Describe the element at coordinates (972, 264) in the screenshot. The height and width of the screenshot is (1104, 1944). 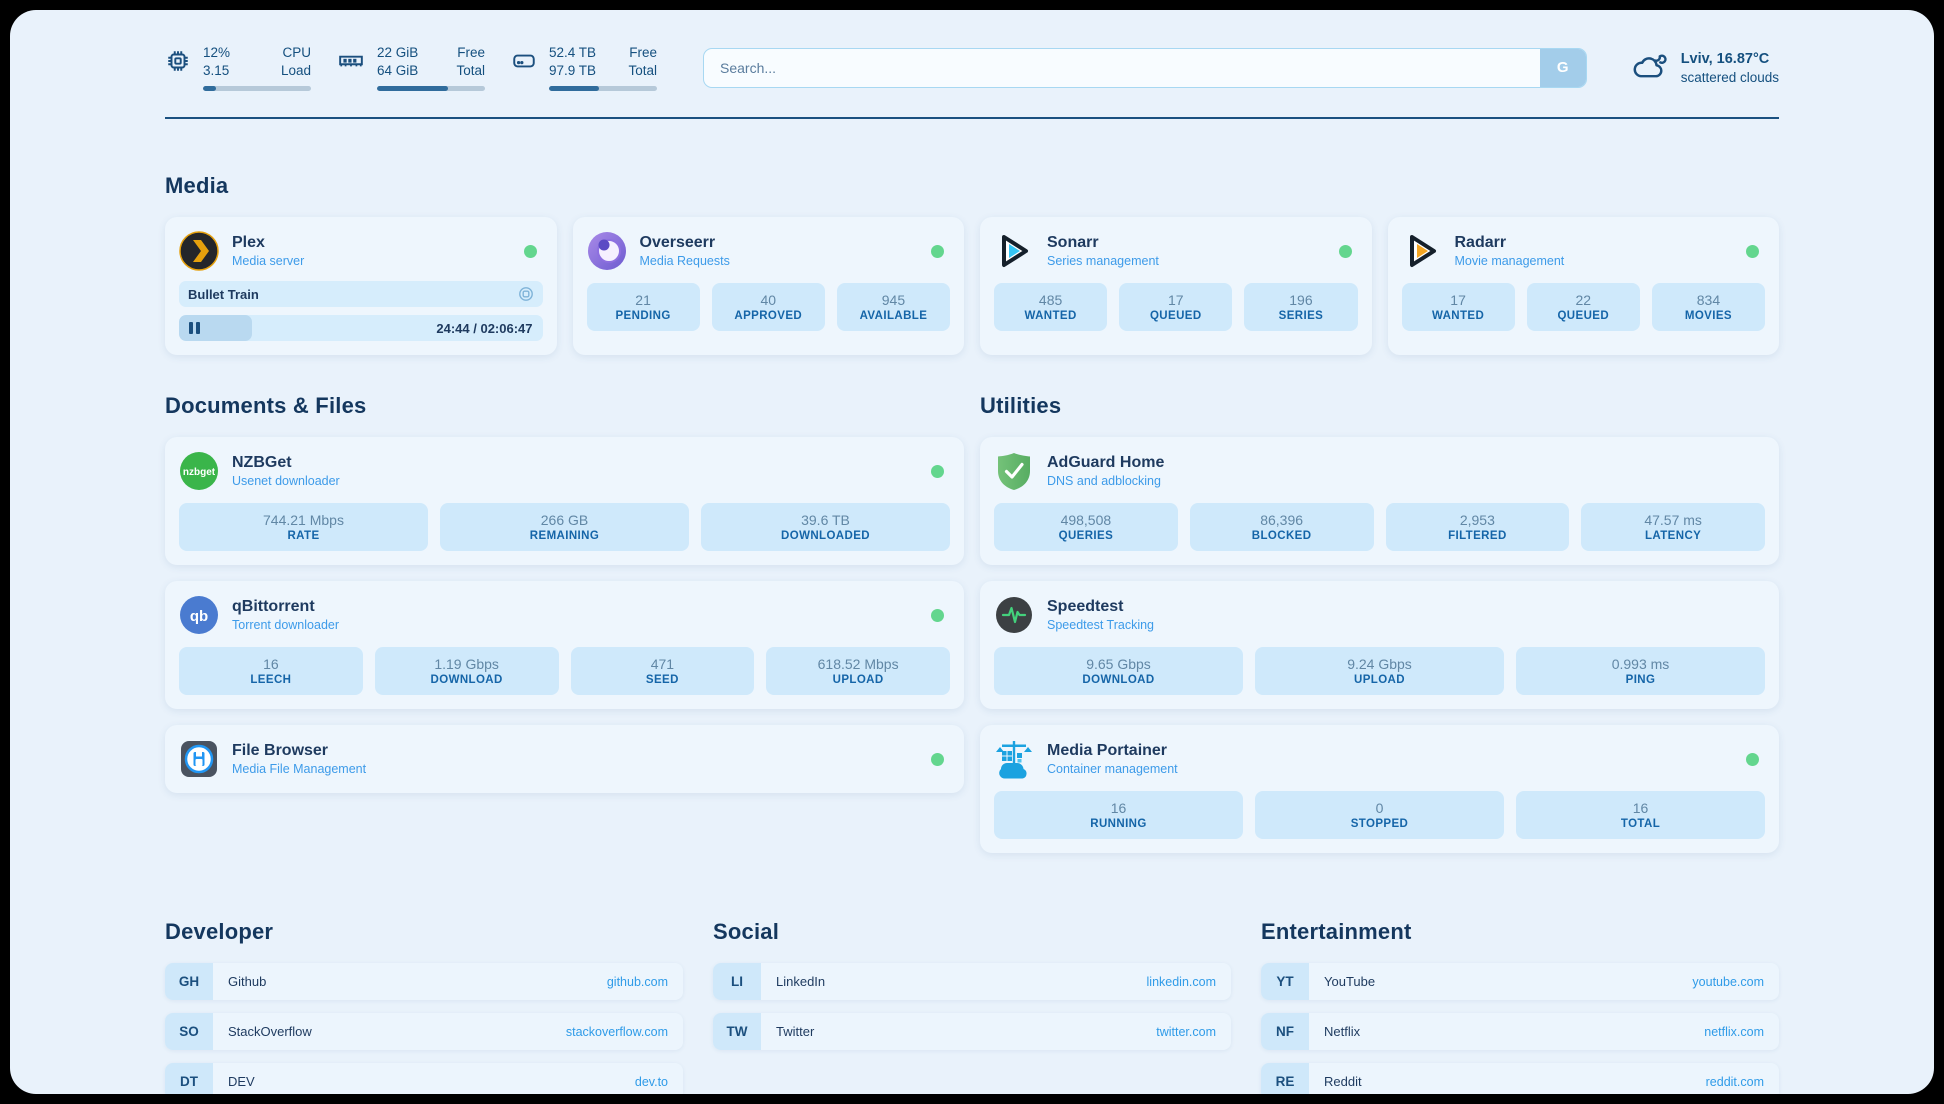
I see `section-media: Media Plex Media server` at that location.